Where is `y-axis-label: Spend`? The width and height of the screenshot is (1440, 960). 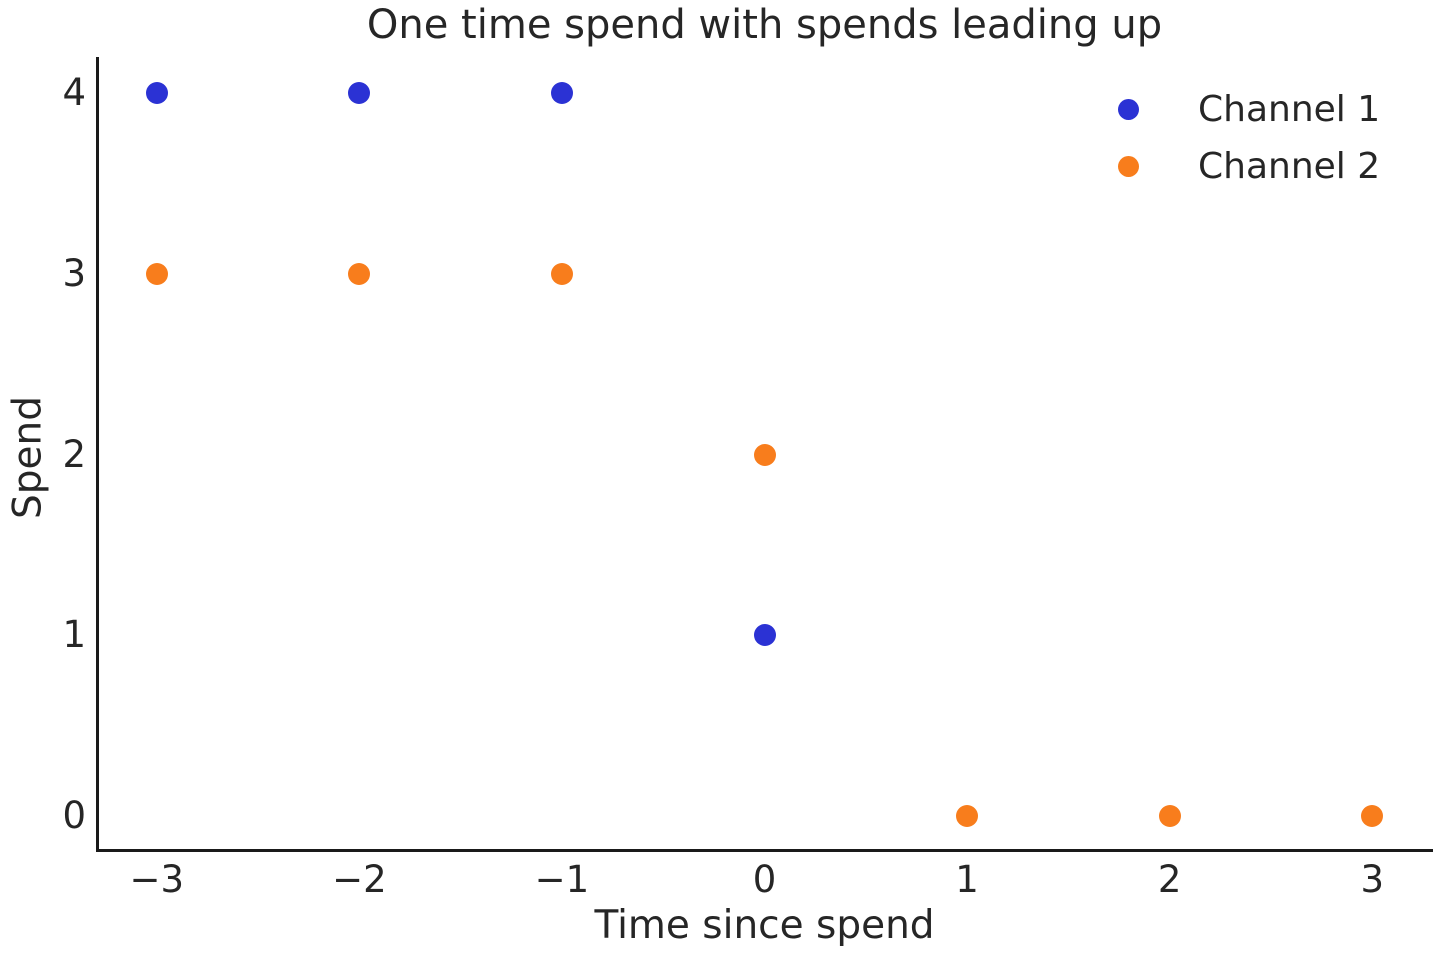 y-axis-label: Spend is located at coordinates (28, 457).